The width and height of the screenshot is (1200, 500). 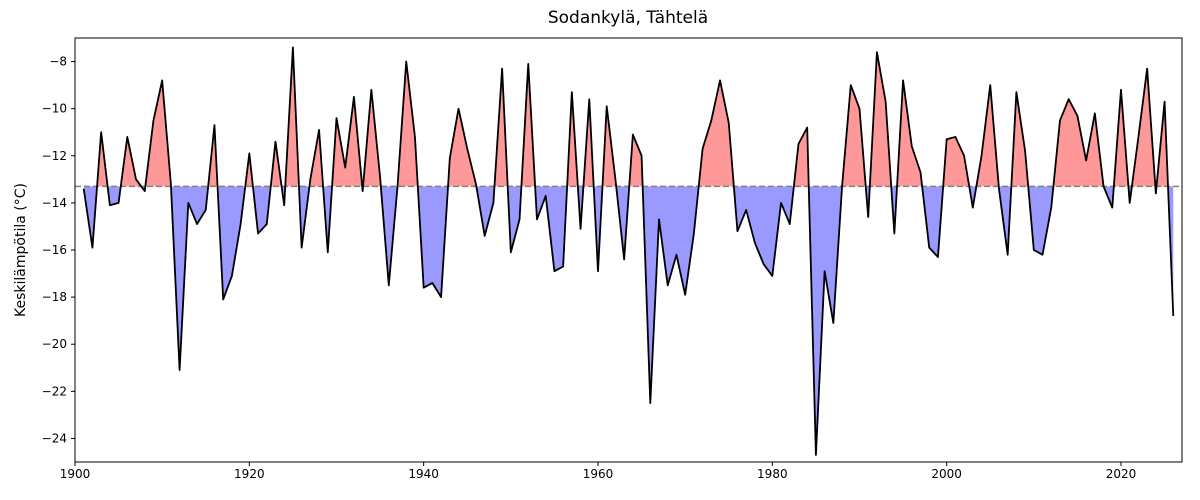 I want to click on x-tick-label: 1920, so click(x=249, y=474).